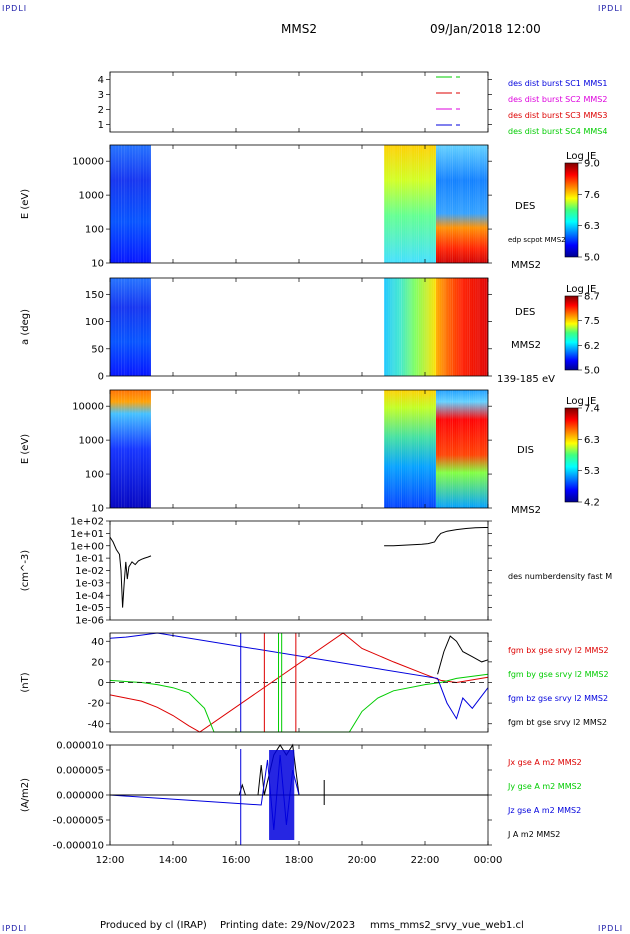 This screenshot has width=630, height=934. Describe the element at coordinates (557, 83) in the screenshot. I see `legend-entry: des dist burst SC1 MMS1` at that location.